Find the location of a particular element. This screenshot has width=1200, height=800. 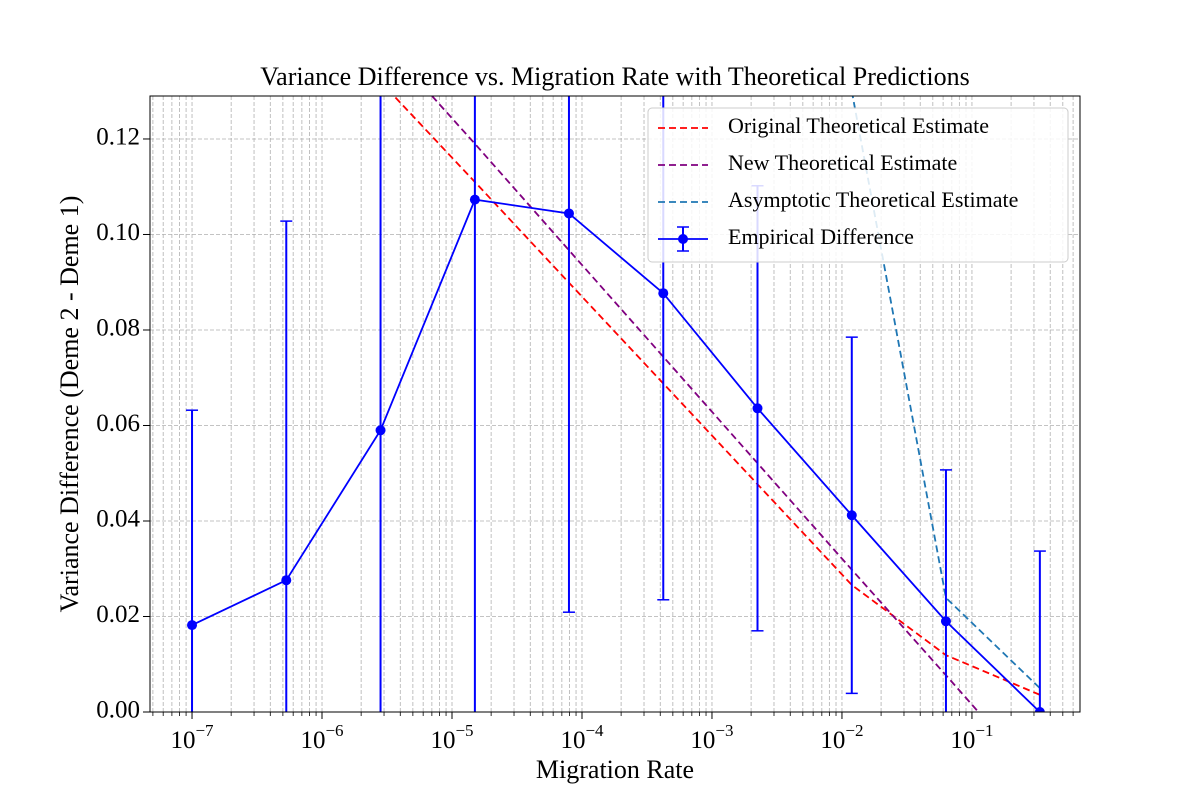

y-tick-label: 0.10 is located at coordinates (118, 232).